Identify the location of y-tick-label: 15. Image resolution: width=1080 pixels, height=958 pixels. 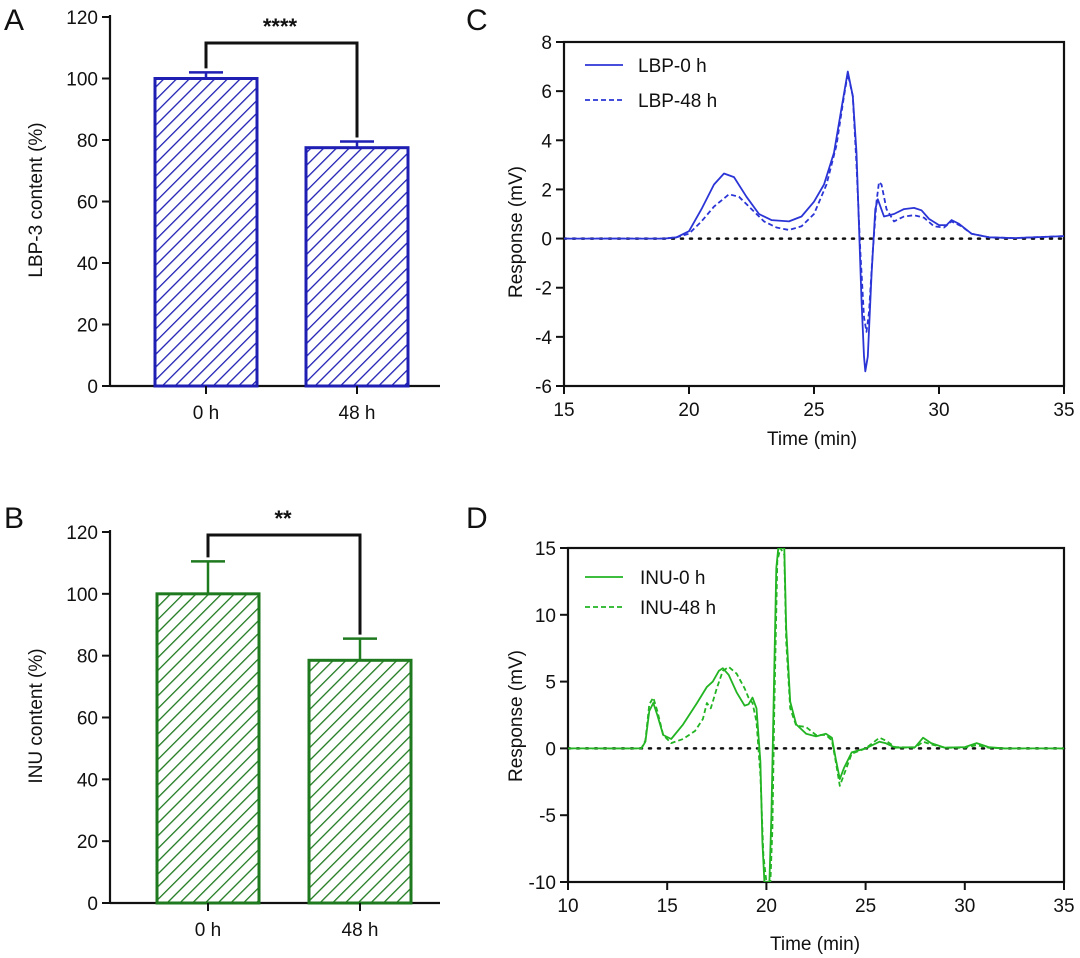
(545, 549).